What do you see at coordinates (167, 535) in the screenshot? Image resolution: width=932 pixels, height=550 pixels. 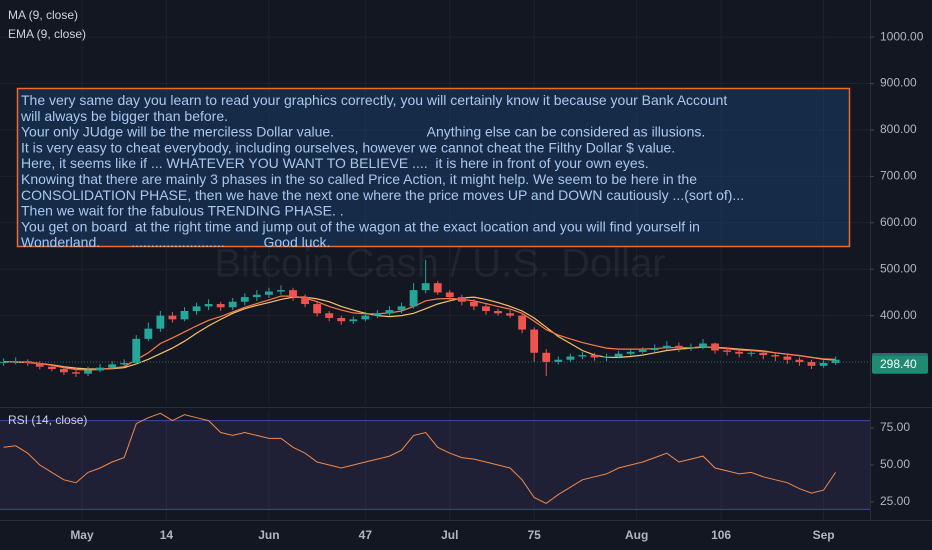 I see `x-tick-label: 14` at bounding box center [167, 535].